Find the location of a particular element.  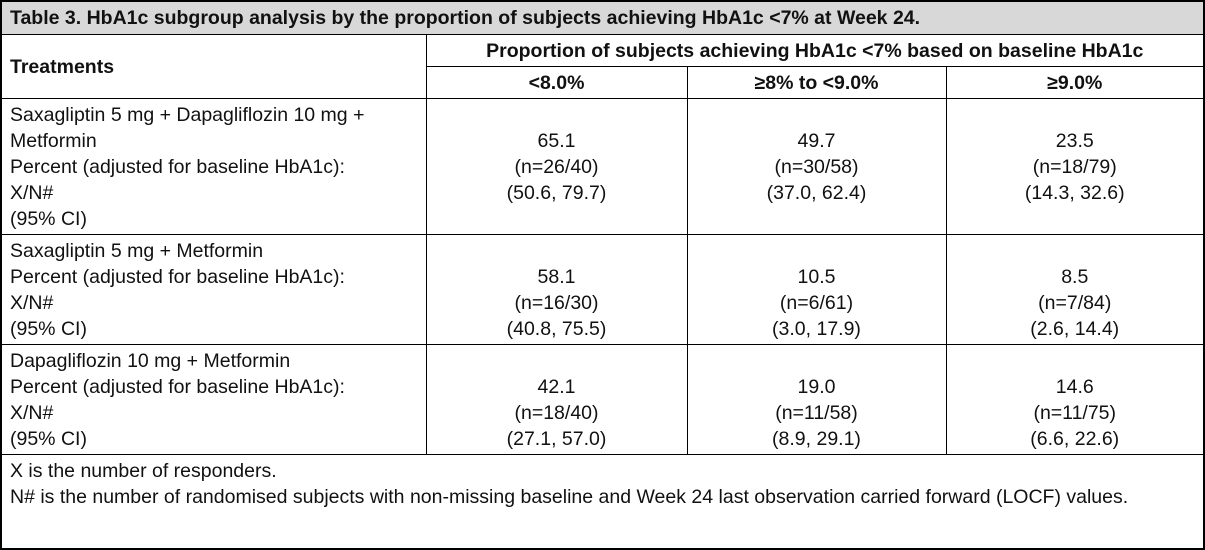

treatment-name: Dapagliflozin 10 mg + Metformin is located at coordinates (150, 361).